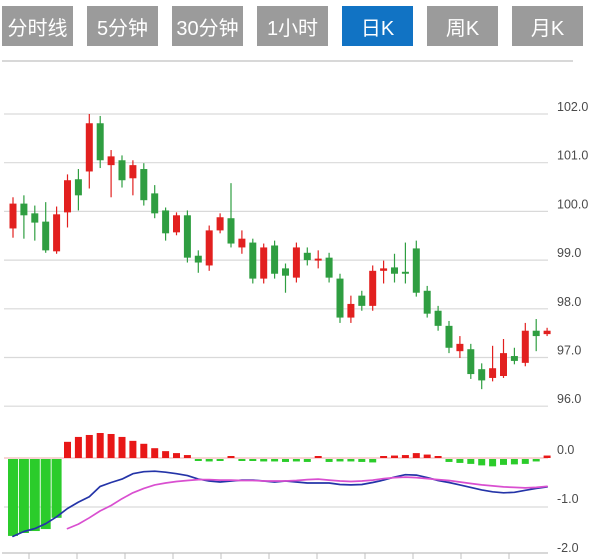 The width and height of the screenshot is (604, 559). Describe the element at coordinates (572, 204) in the screenshot. I see `price-tick-label: 100.0` at that location.